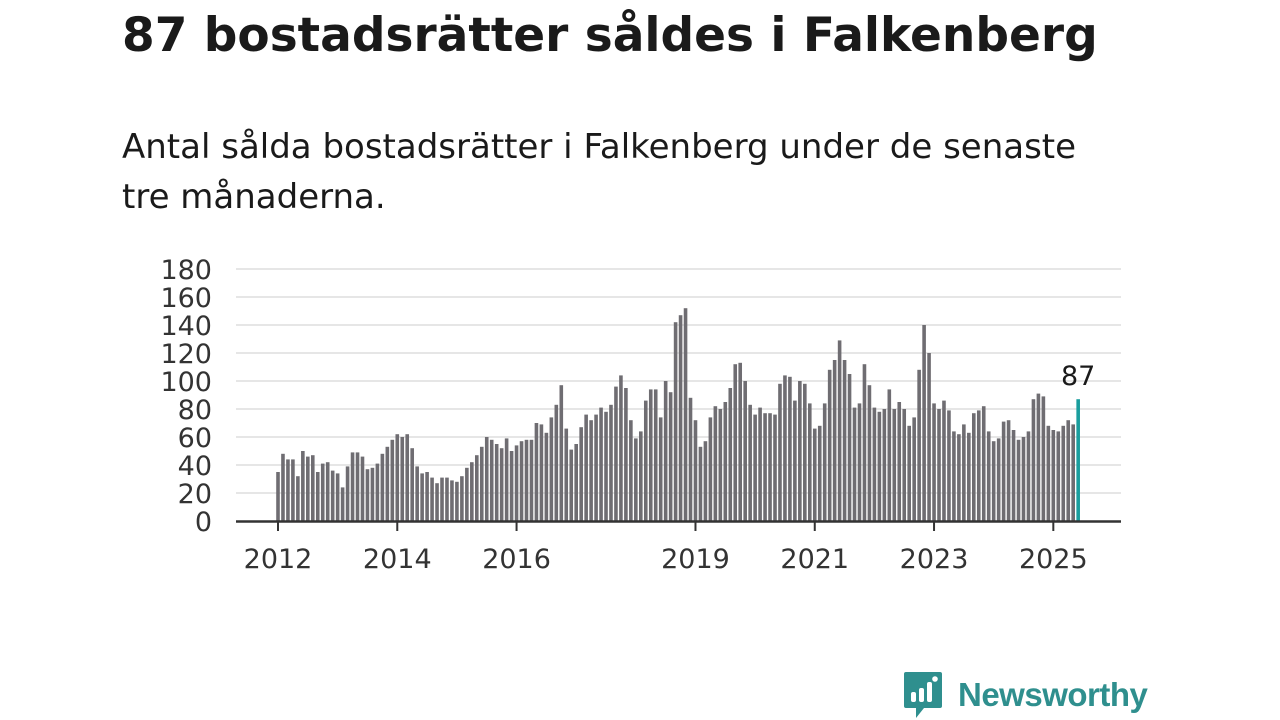 The height and width of the screenshot is (720, 1280). What do you see at coordinates (186, 382) in the screenshot?
I see `y-tick-label: 100` at bounding box center [186, 382].